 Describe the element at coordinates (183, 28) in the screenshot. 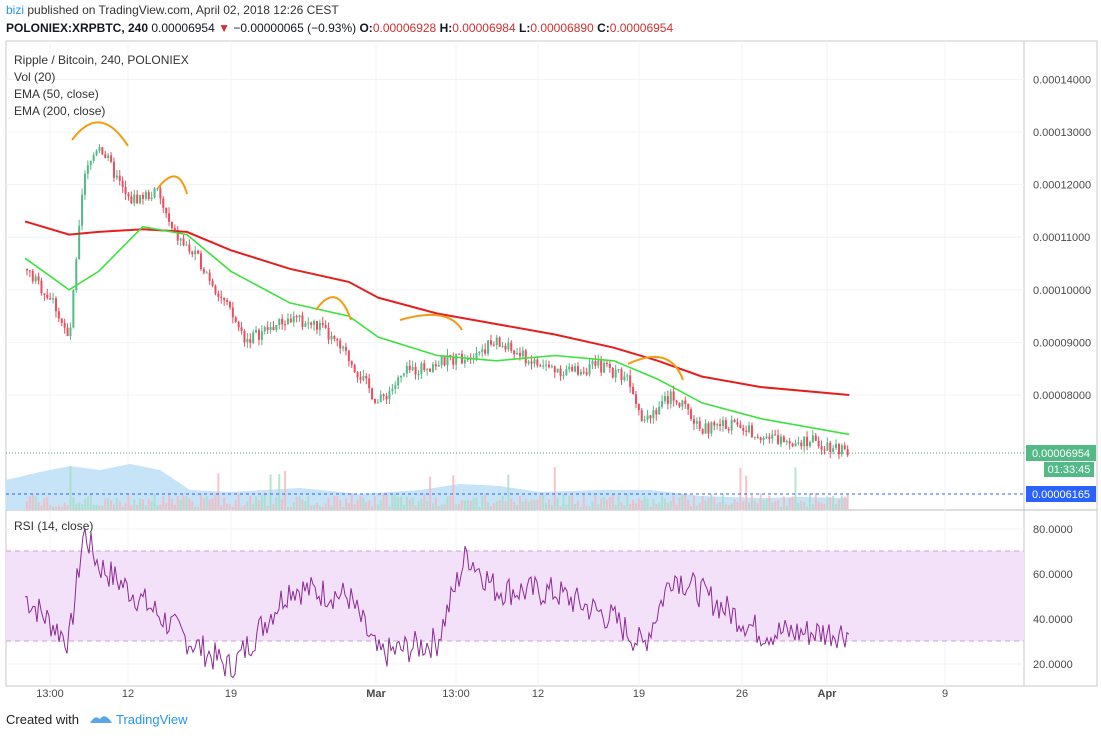

I see `last-price: 0.00006954` at that location.